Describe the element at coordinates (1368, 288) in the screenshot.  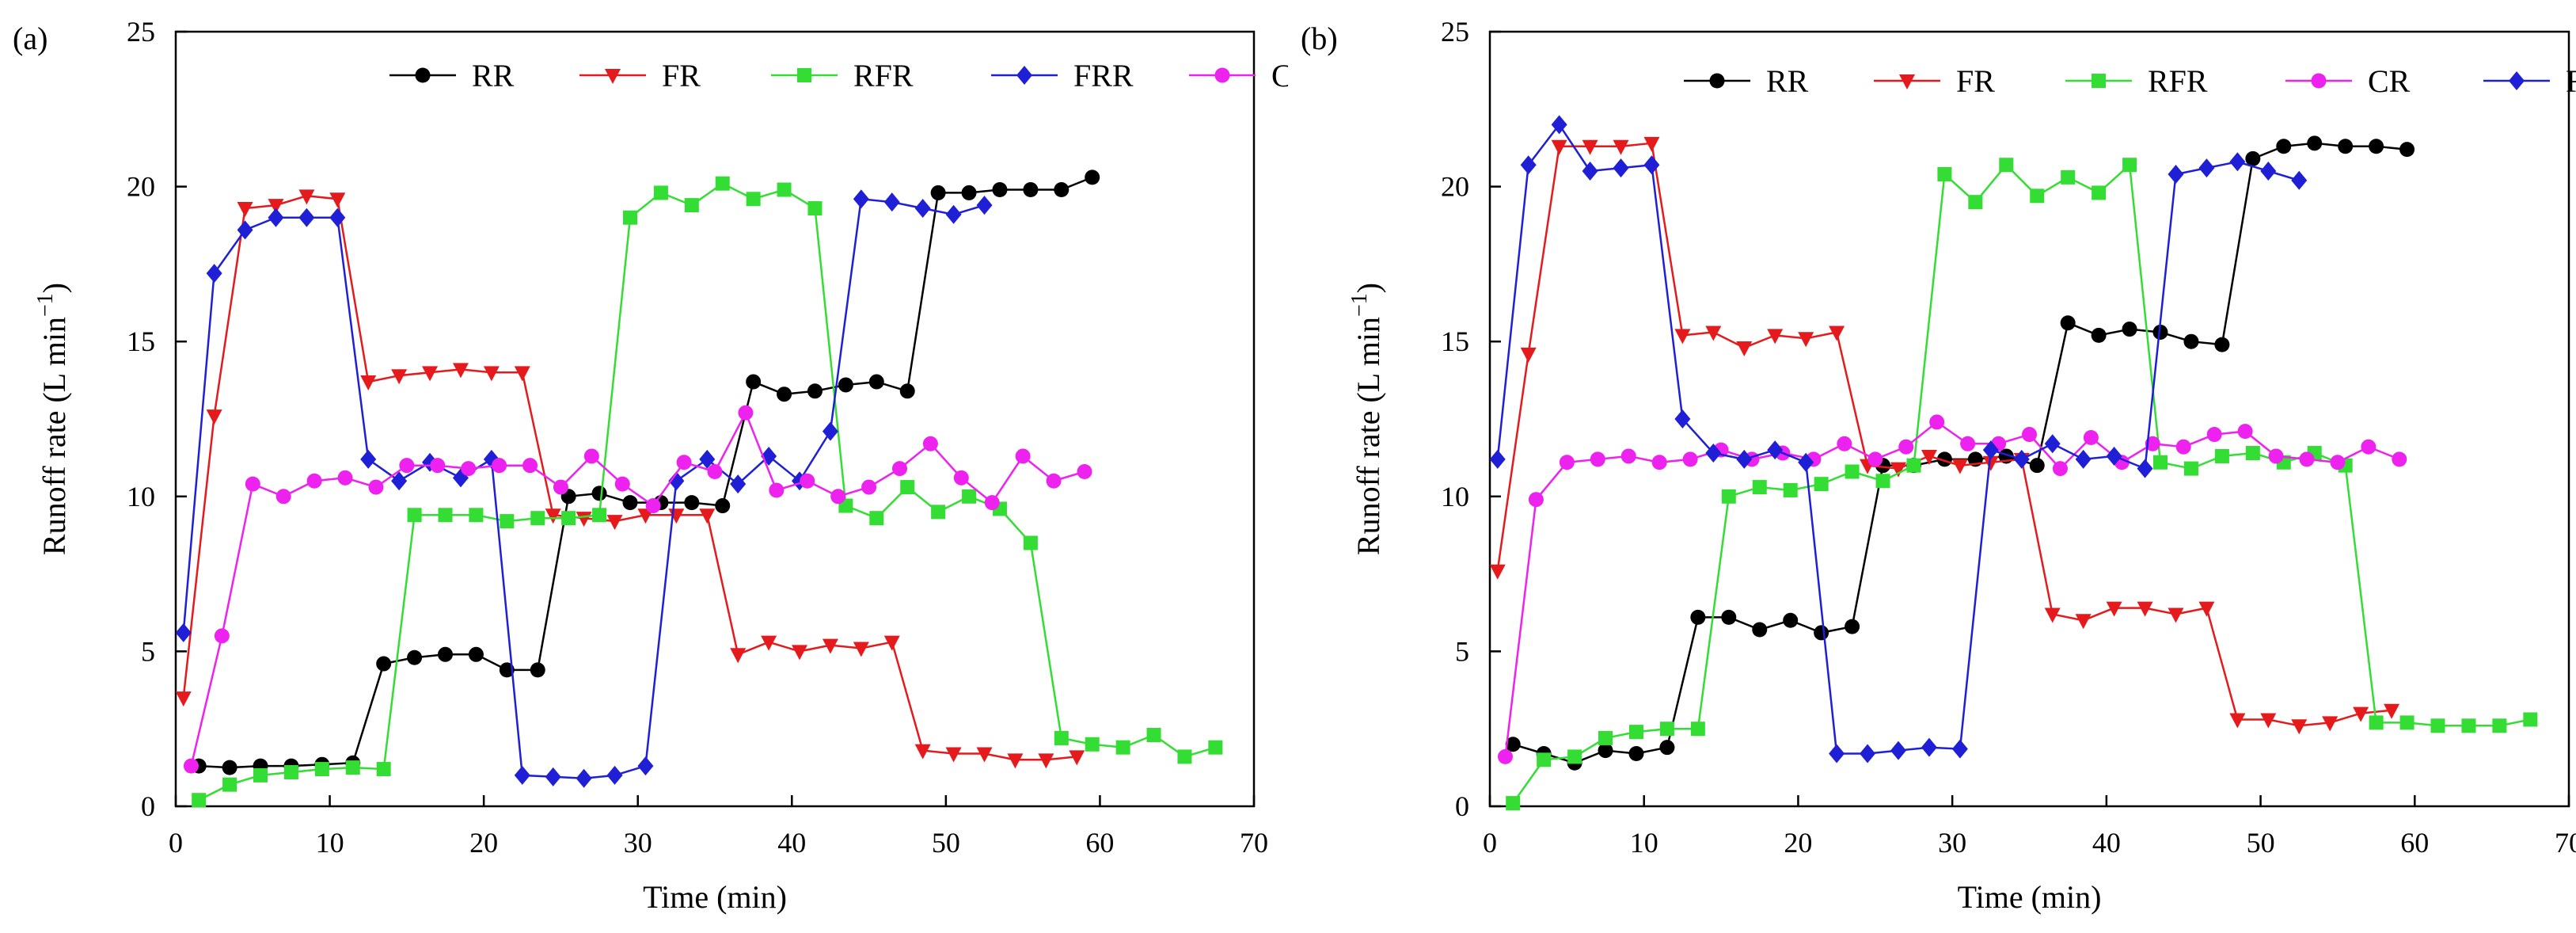
I see `y-axis-title-close-b: )` at that location.